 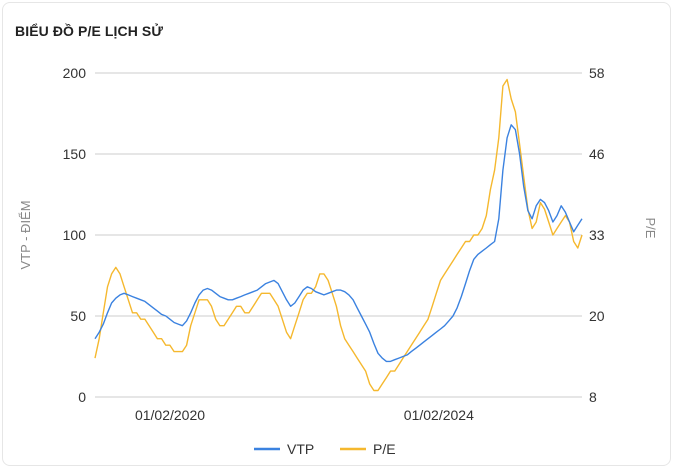 What do you see at coordinates (597, 154) in the screenshot?
I see `y-right-tick-label: 46` at bounding box center [597, 154].